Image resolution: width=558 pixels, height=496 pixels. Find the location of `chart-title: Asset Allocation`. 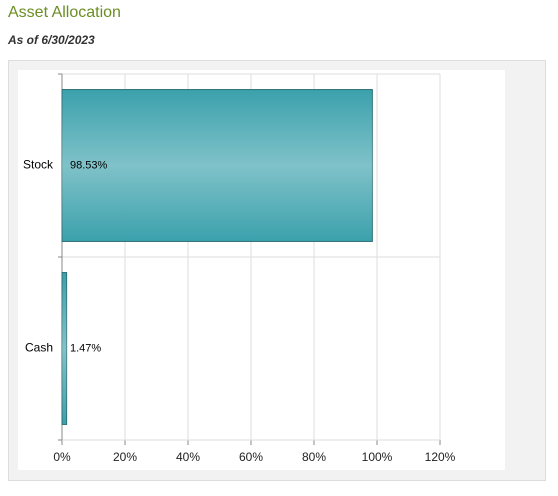

chart-title: Asset Allocation is located at coordinates (64, 12).